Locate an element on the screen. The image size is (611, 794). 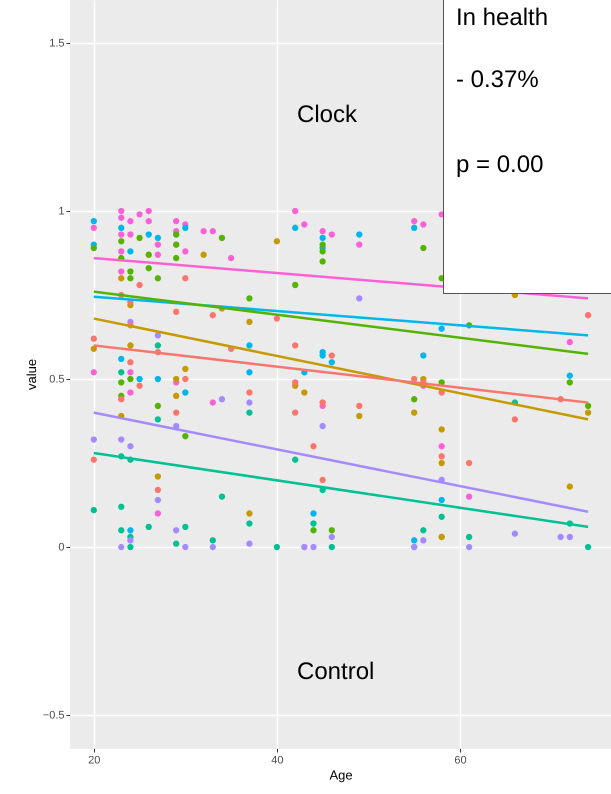
annotation: Clock is located at coordinates (327, 114).